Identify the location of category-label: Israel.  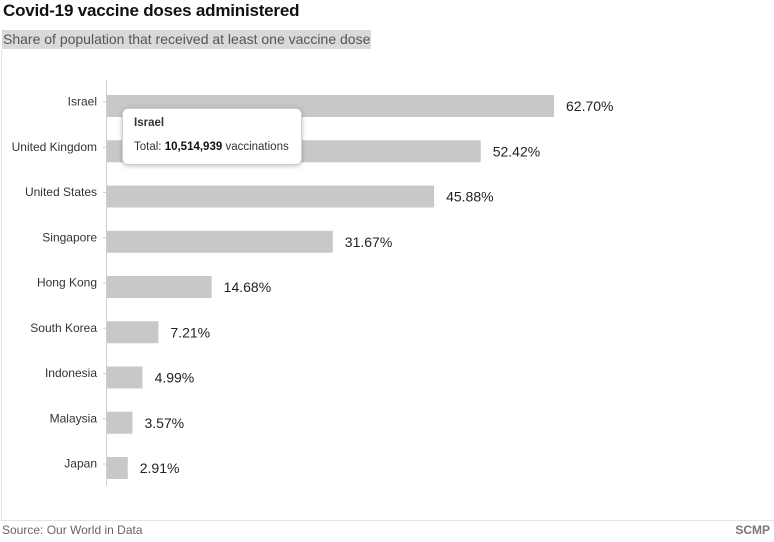
(82, 102).